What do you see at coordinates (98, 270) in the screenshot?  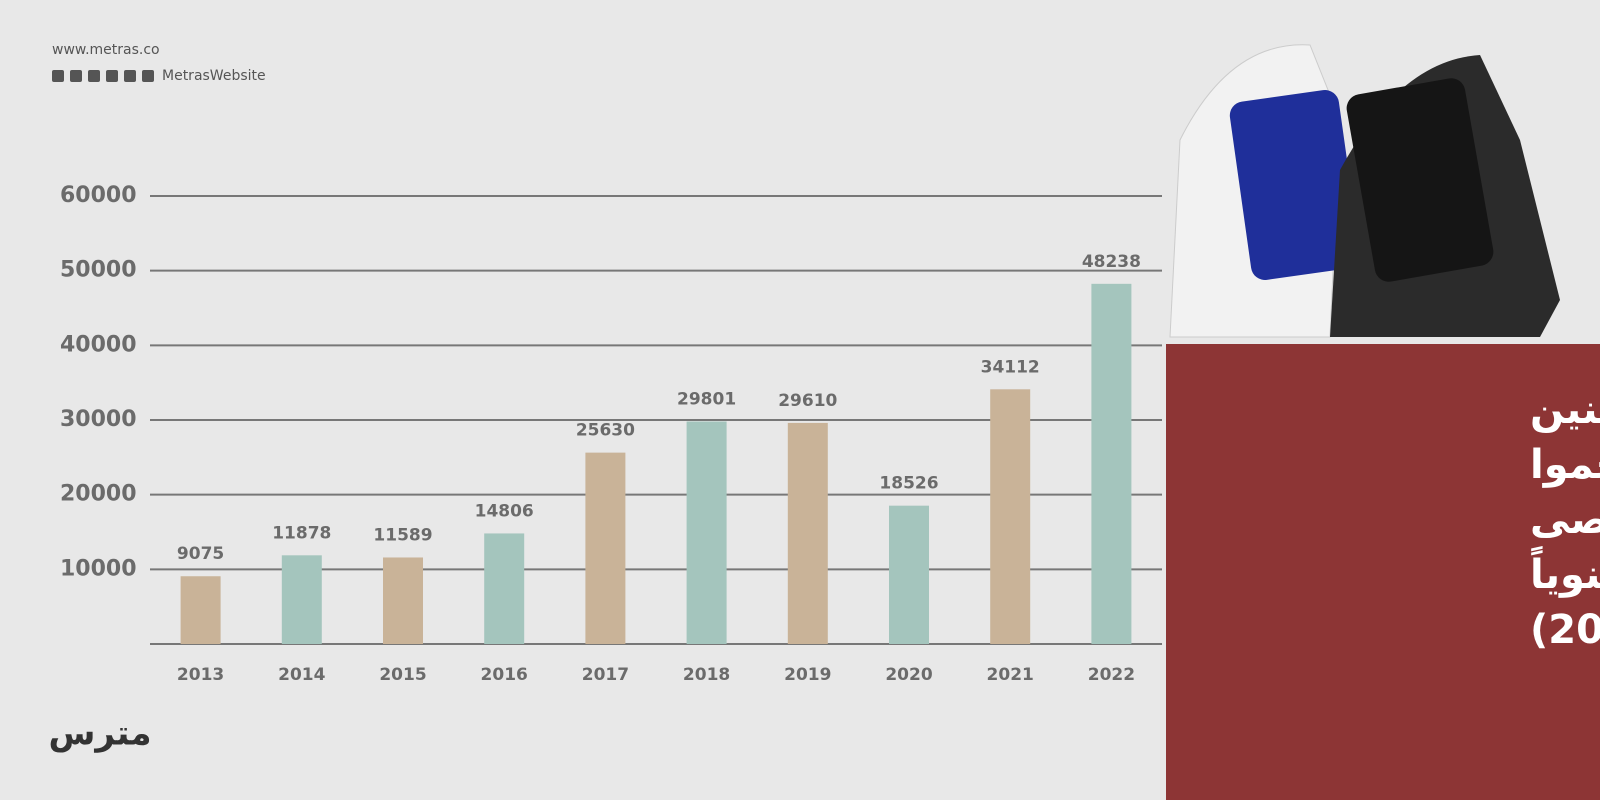 I see `y-tick-label: 50000` at bounding box center [98, 270].